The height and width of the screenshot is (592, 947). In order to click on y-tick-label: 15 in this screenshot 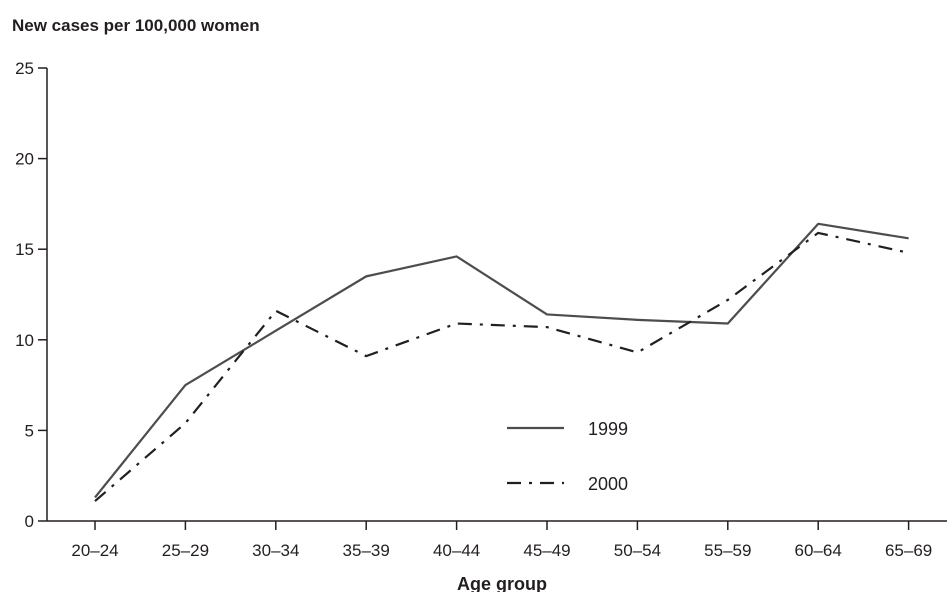, I will do `click(24, 249)`.